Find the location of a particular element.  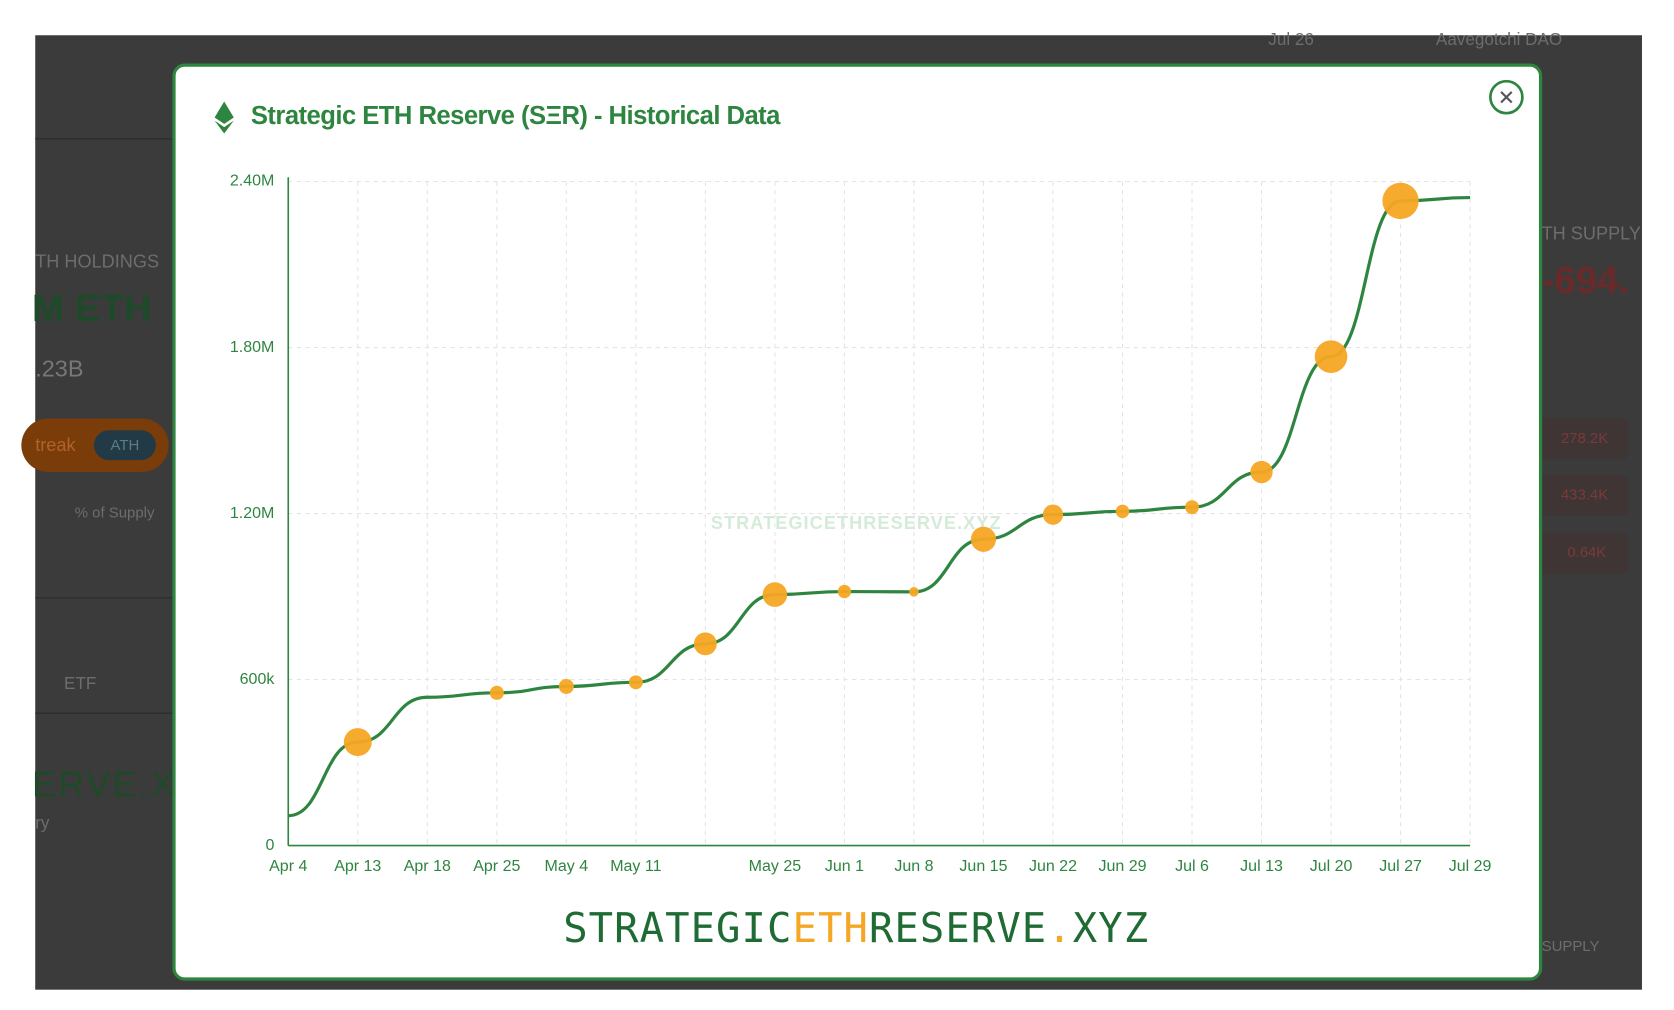

holdings-label: TH HOLDINGS is located at coordinates (97, 261).